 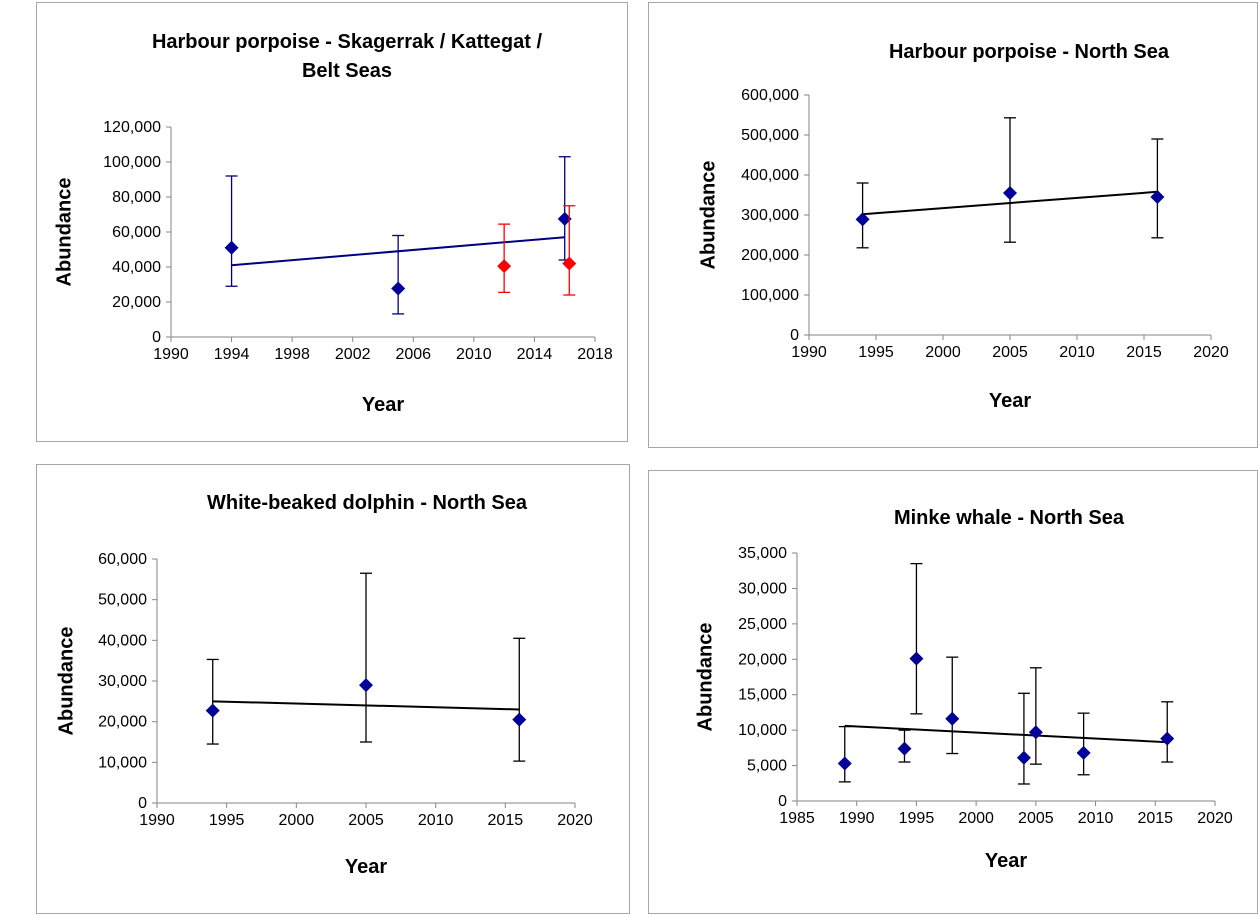 I want to click on y-tick-label: 25,000, so click(x=762, y=624).